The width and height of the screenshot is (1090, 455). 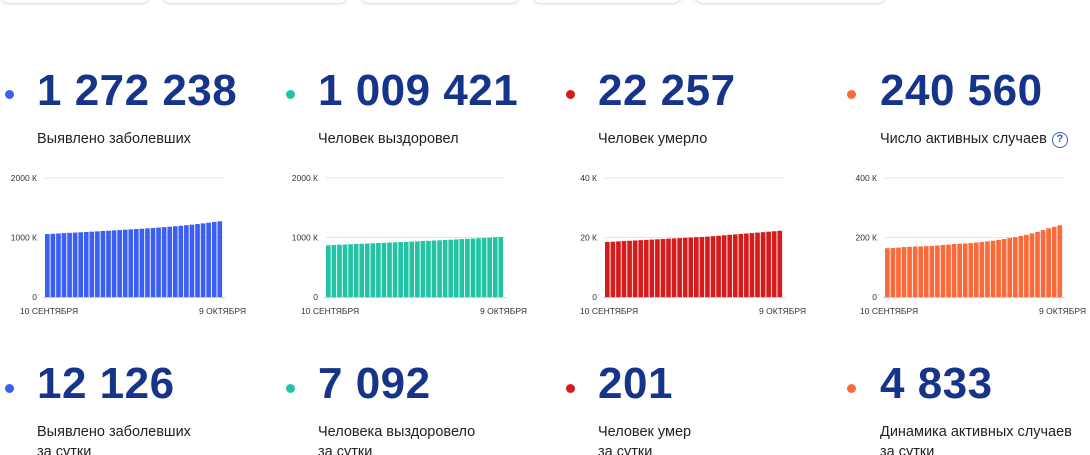 I want to click on active-daily-dot-icon, so click(x=851, y=388).